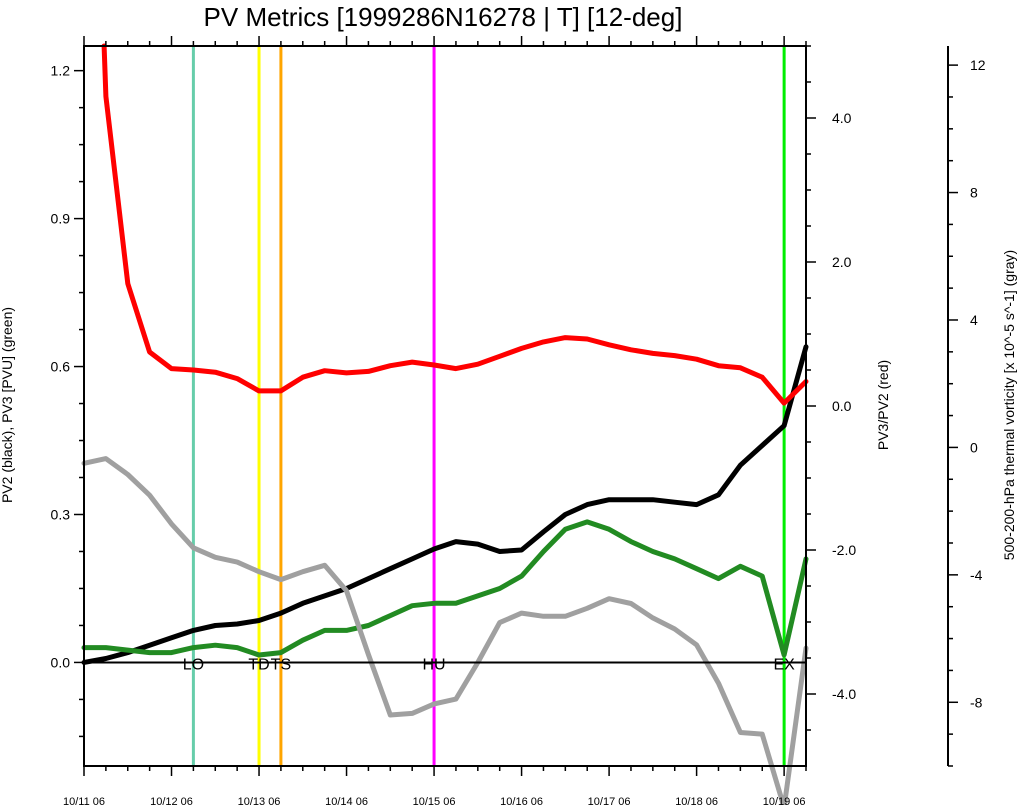 This screenshot has height=805, width=1018. I want to click on right-inner-tick-label: -2.0, so click(844, 550).